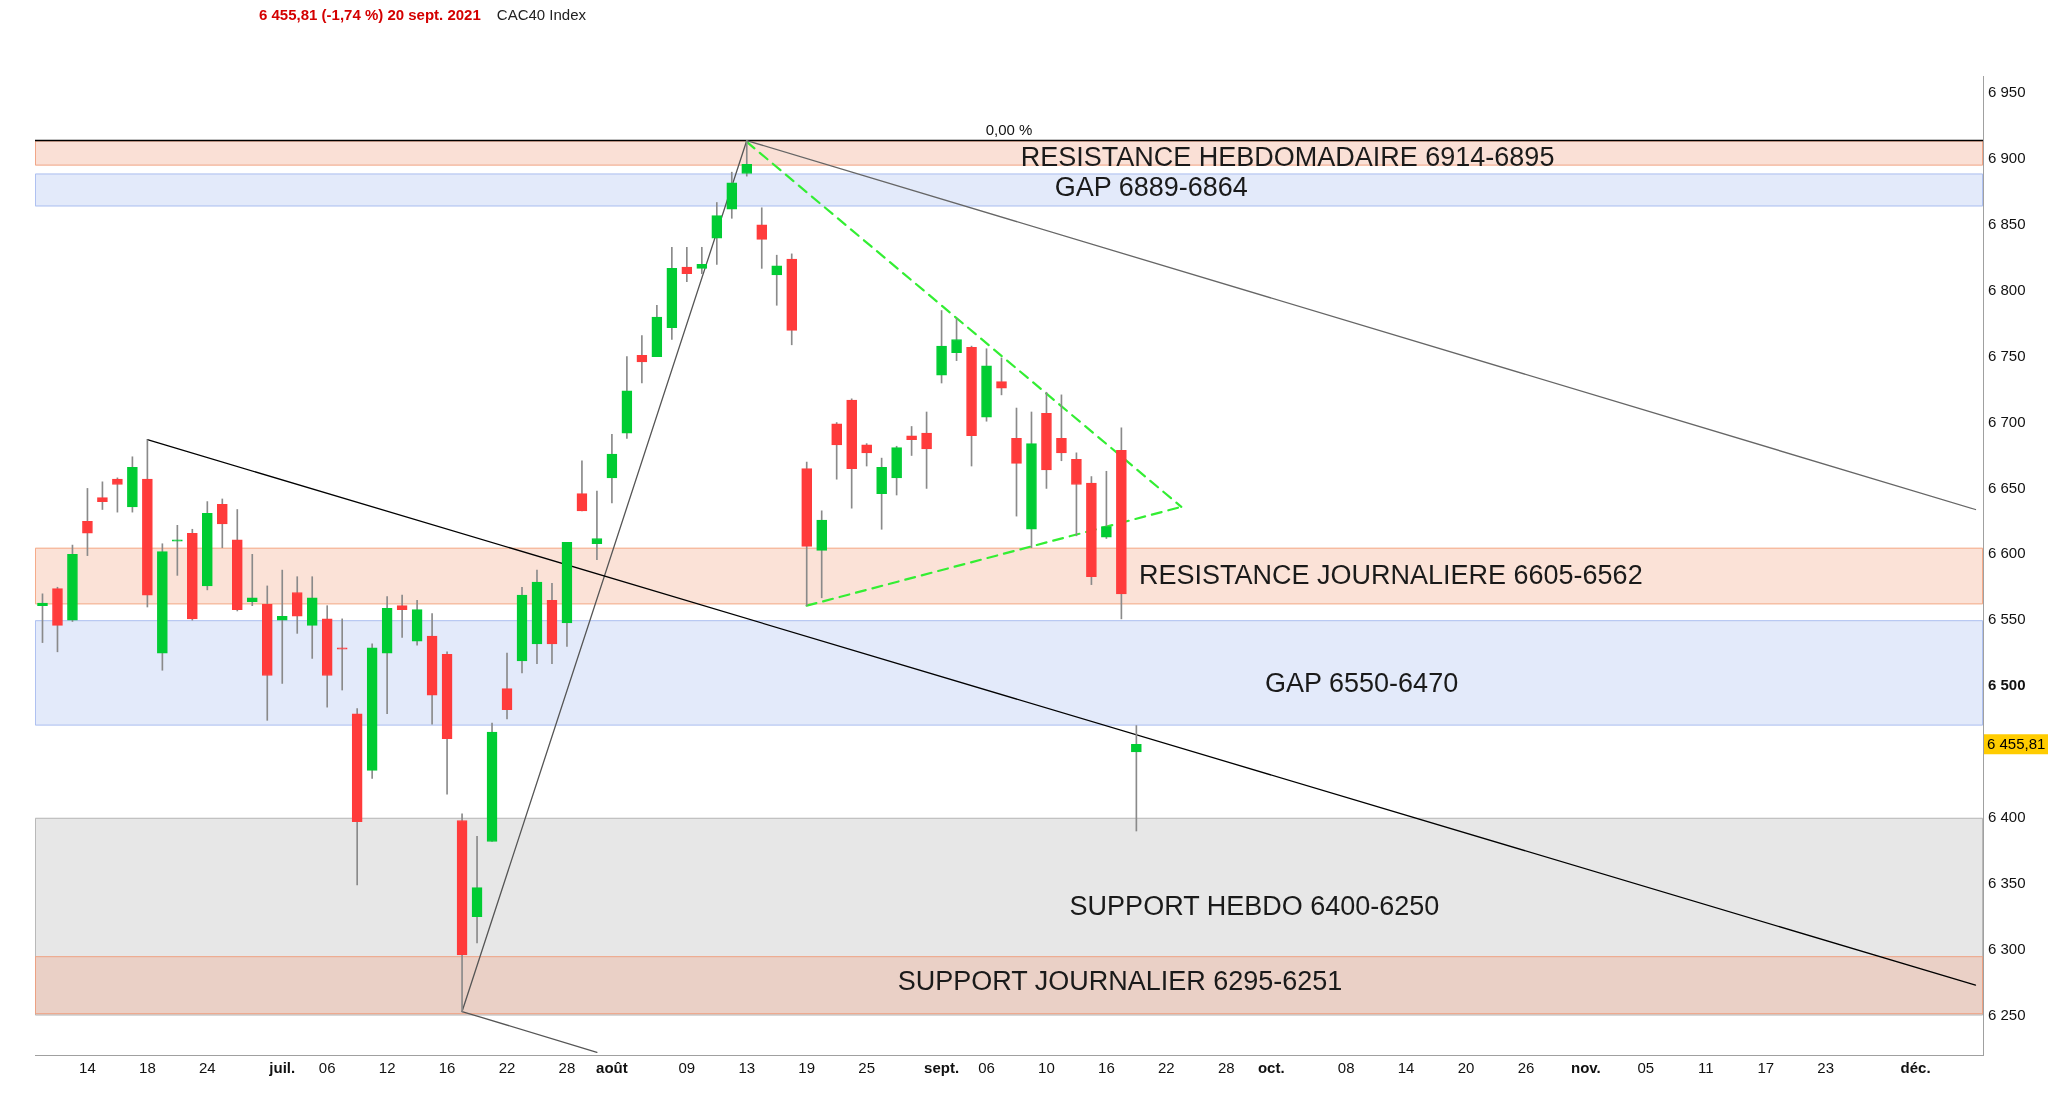 The height and width of the screenshot is (1113, 2048). I want to click on annotation: 0,00 %, so click(1009, 130).